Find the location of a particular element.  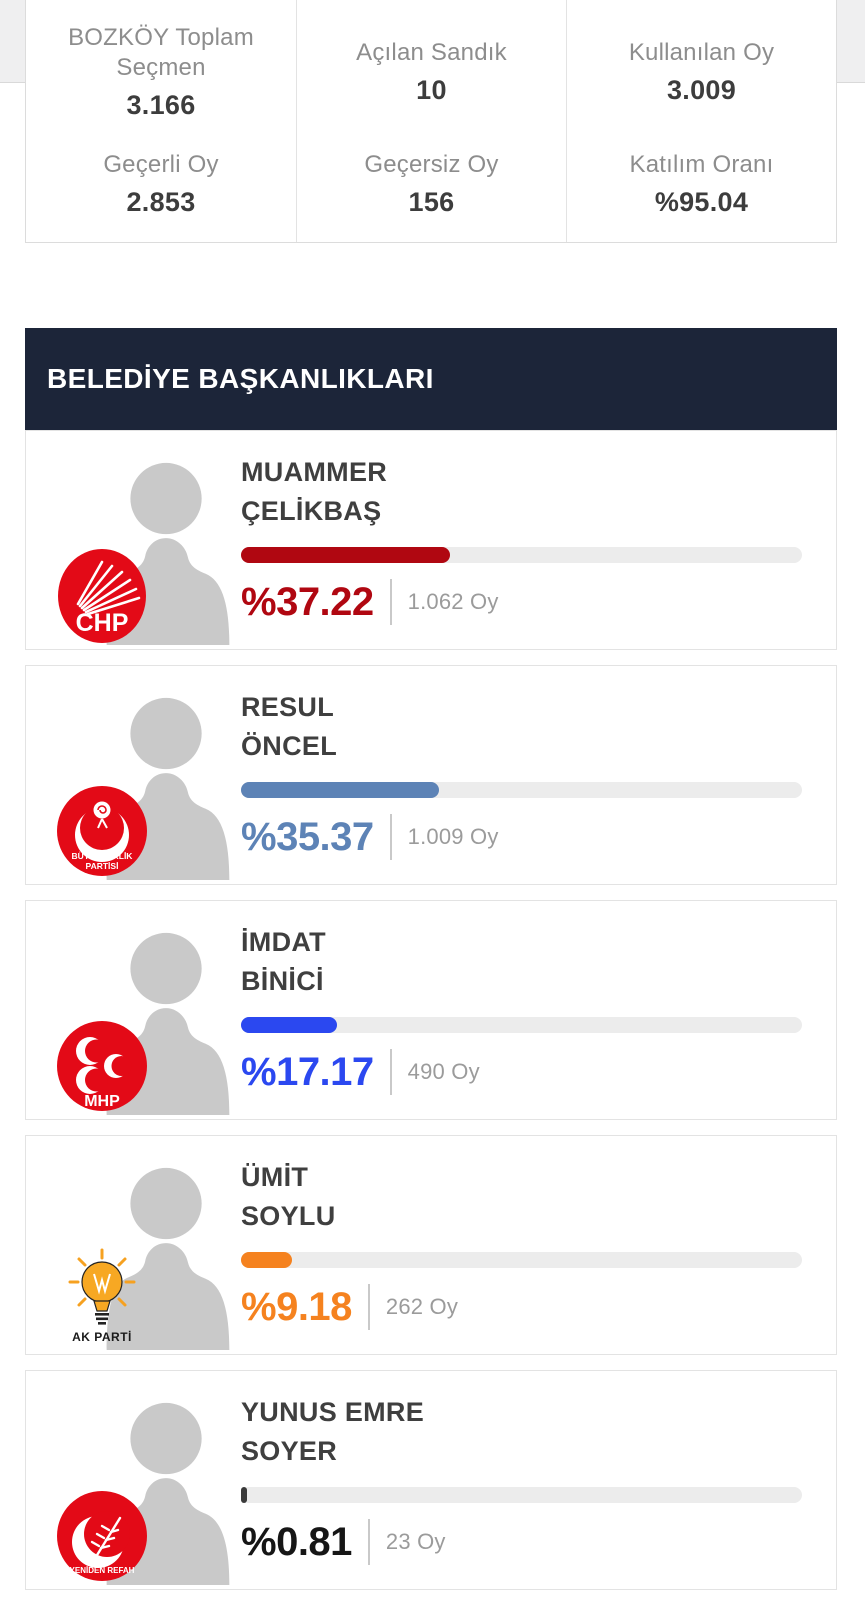

candidate-result: %17.17 490 Oy is located at coordinates (521, 1072).